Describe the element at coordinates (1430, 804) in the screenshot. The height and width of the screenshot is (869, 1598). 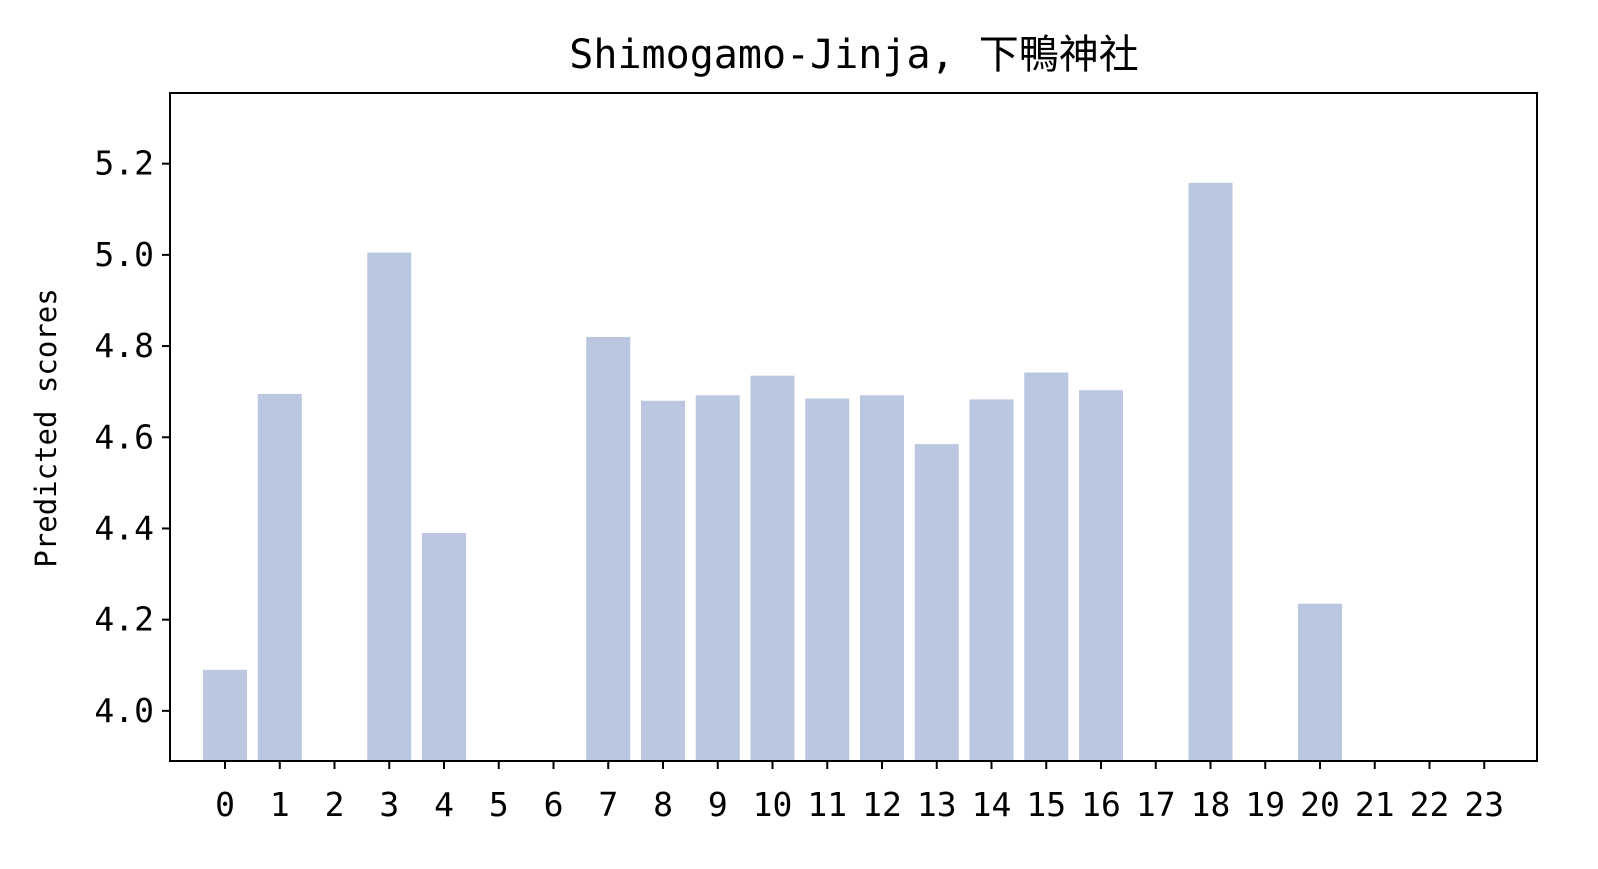
I see `x-tick-label: 22` at that location.